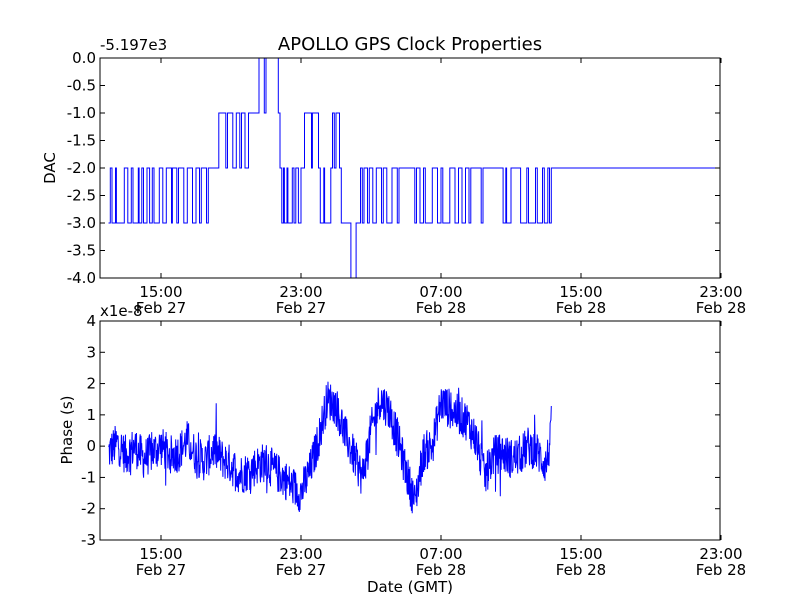 This screenshot has width=800, height=600. What do you see at coordinates (81, 196) in the screenshot?
I see `y-tick-label: -2.5` at bounding box center [81, 196].